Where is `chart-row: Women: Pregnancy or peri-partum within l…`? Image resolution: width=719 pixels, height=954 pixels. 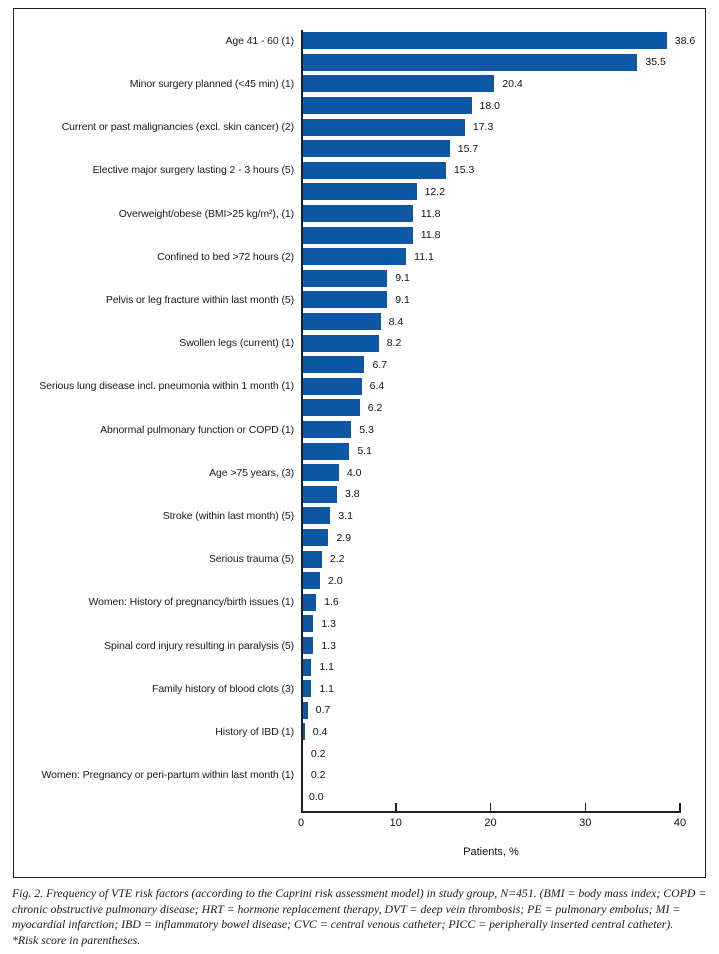 chart-row: Women: Pregnancy or peri-partum within l… is located at coordinates (358, 775).